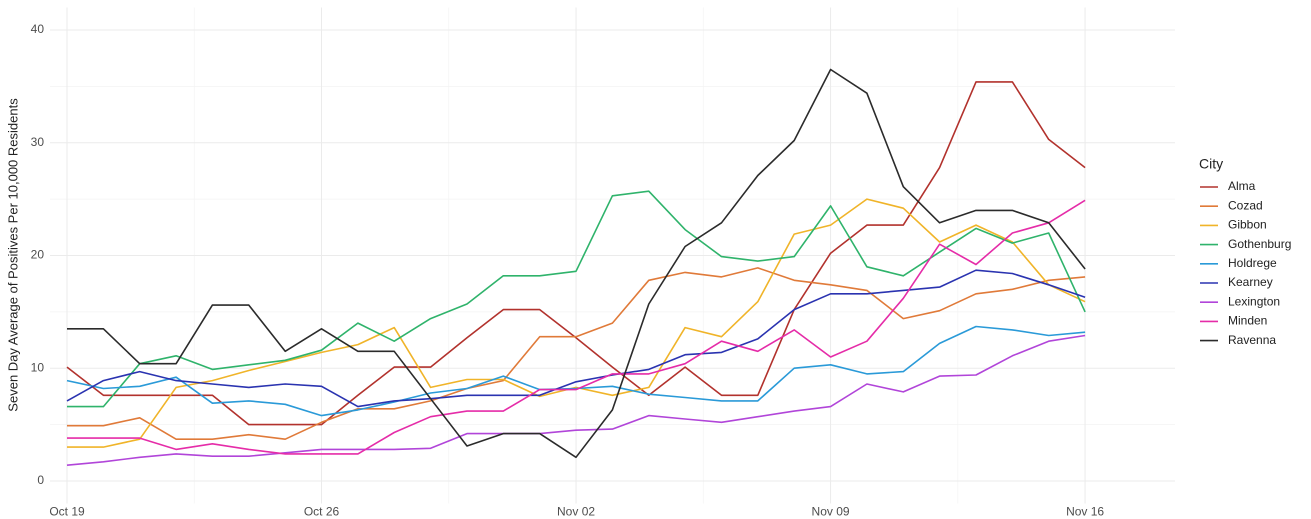 The height and width of the screenshot is (519, 1311). Describe the element at coordinates (1247, 225) in the screenshot. I see `legend-label: Gibbon` at that location.